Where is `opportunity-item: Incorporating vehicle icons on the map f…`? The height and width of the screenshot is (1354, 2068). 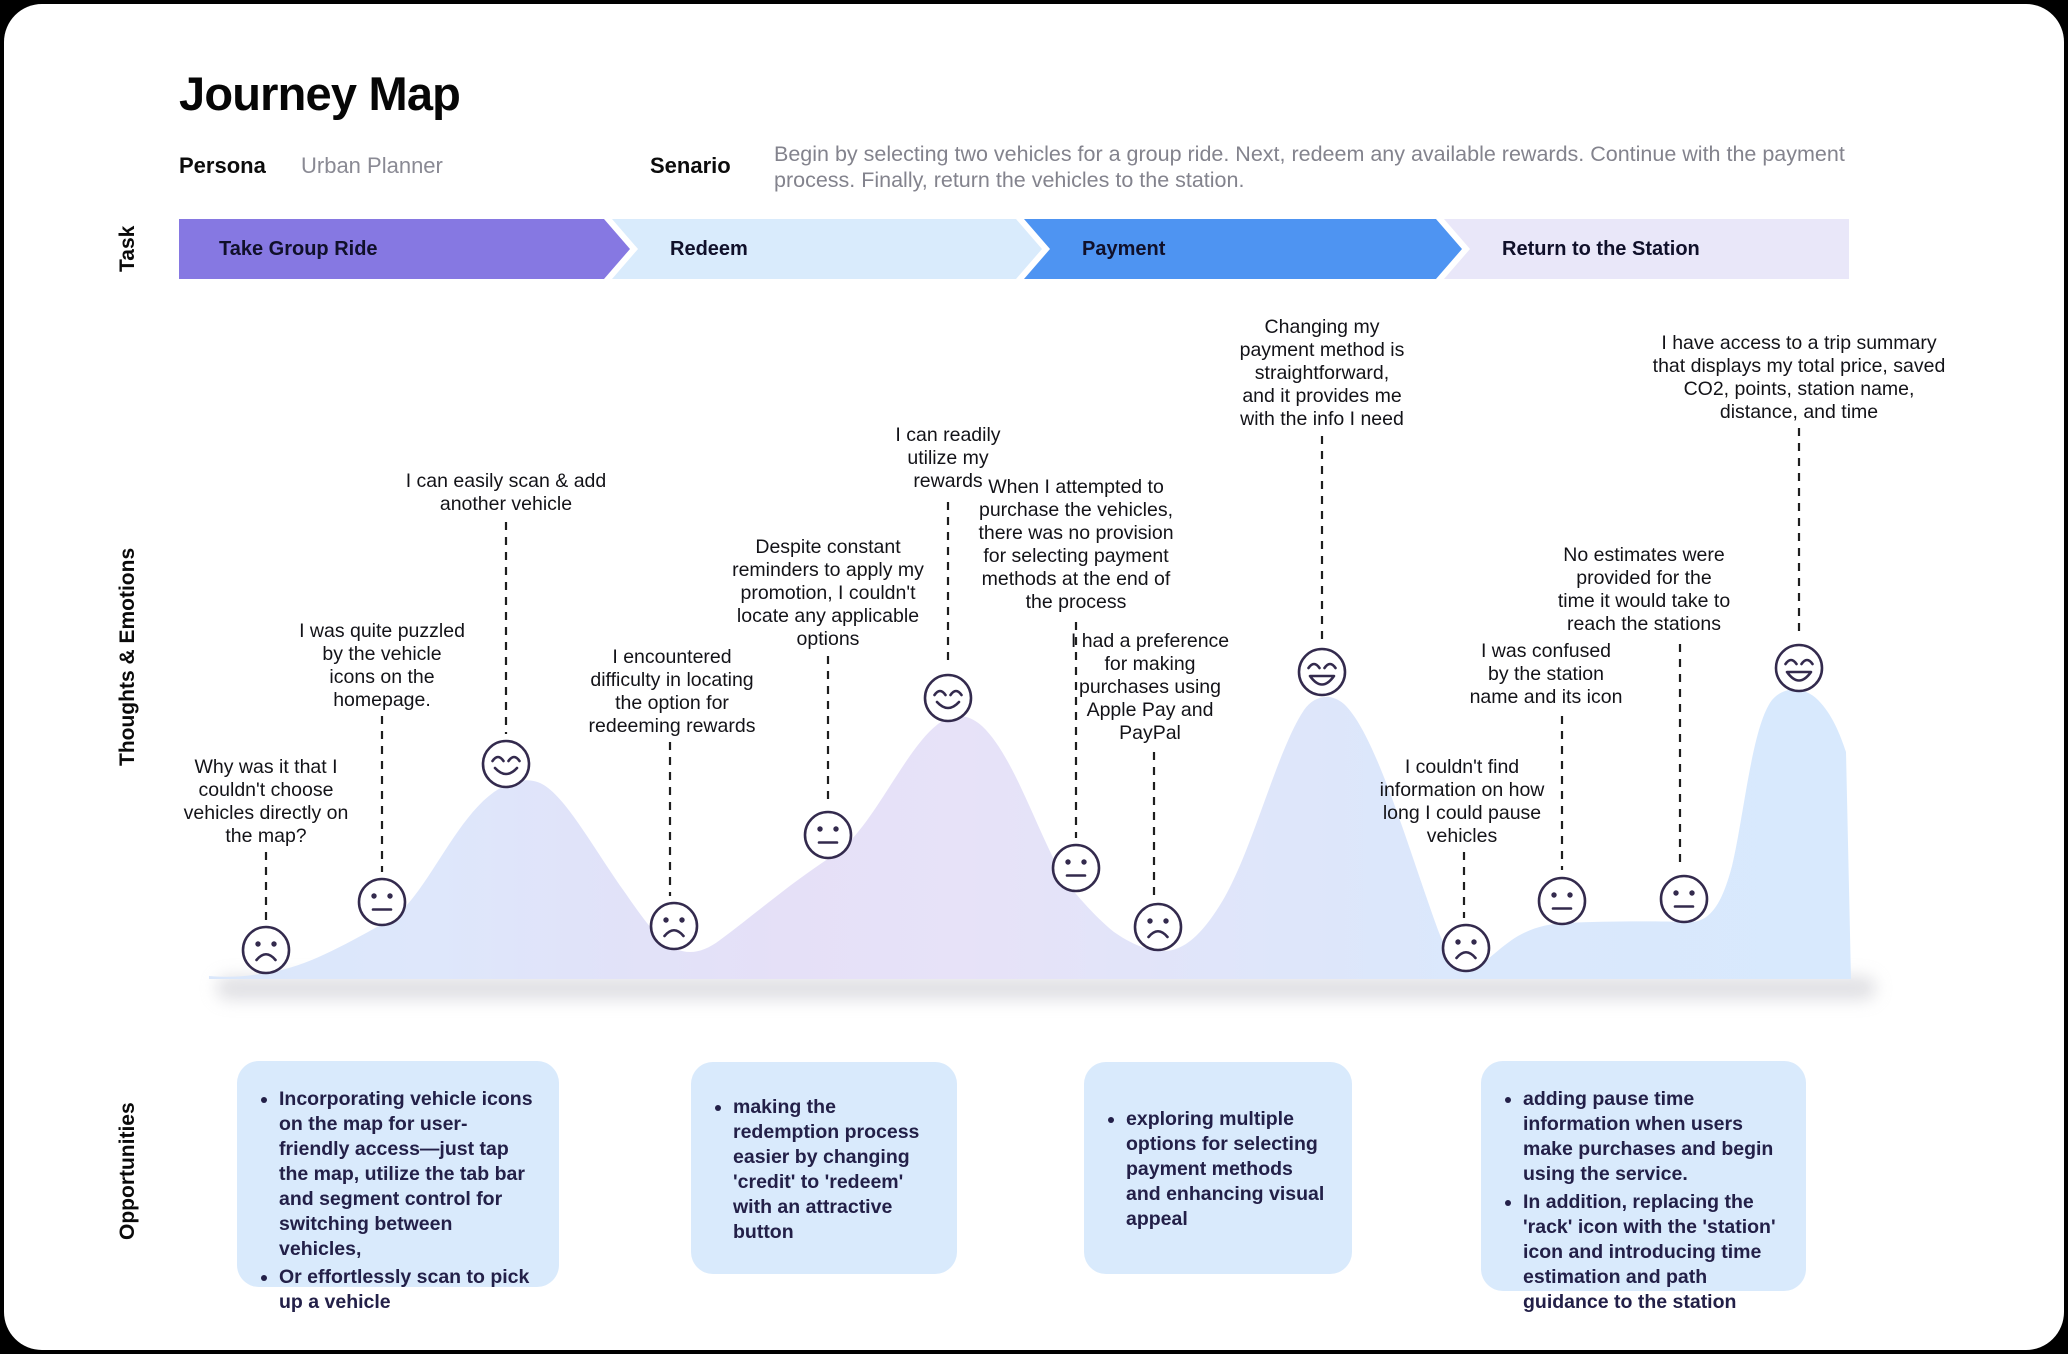
opportunity-item: Incorporating vehicle icons on the map f… is located at coordinates (408, 1174).